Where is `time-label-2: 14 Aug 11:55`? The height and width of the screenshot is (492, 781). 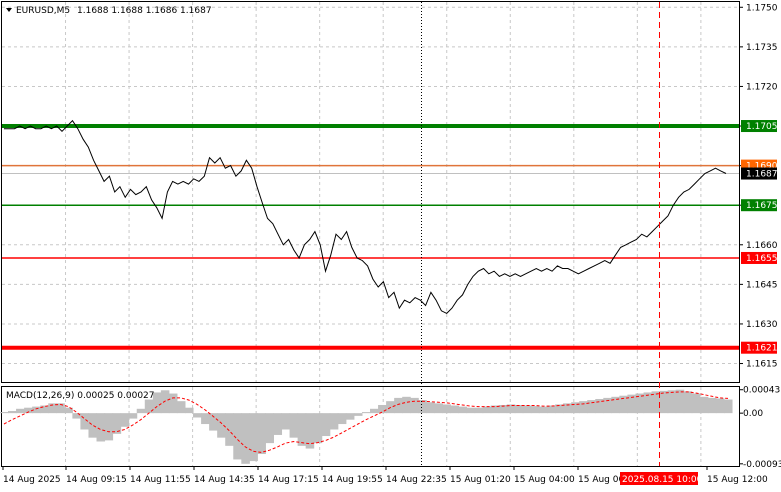
time-label-2: 14 Aug 11:55 is located at coordinates (160, 480).